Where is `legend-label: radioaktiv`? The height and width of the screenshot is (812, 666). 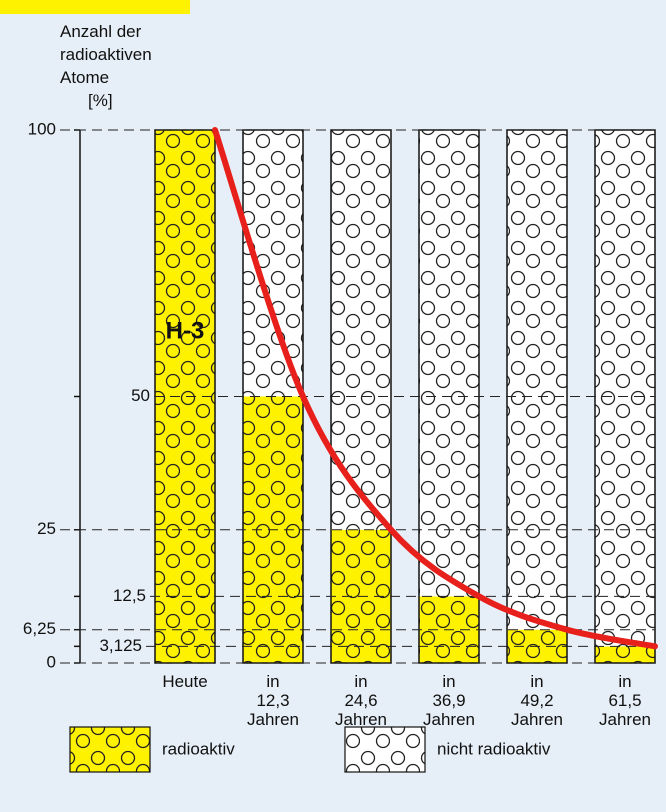
legend-label: radioaktiv is located at coordinates (198, 748).